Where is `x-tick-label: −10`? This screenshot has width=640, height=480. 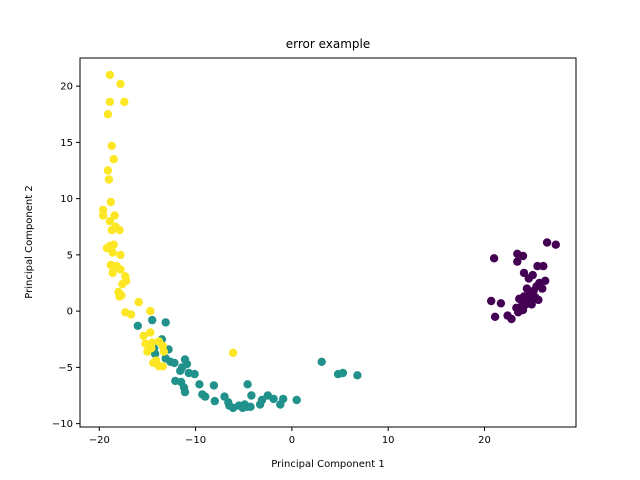 x-tick-label: −10 is located at coordinates (195, 440).